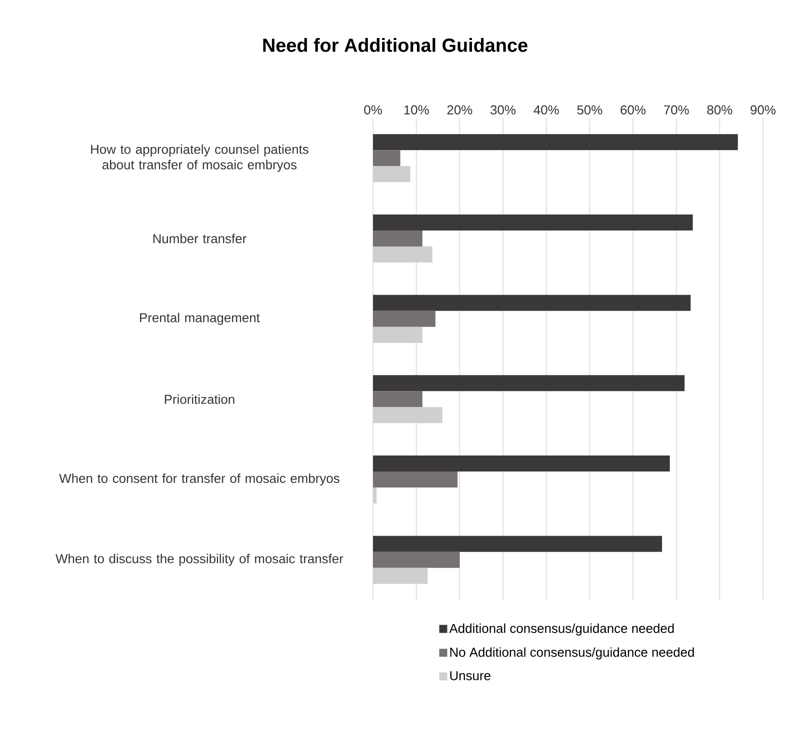 The width and height of the screenshot is (791, 745). I want to click on legend-label: Unsure, so click(470, 675).